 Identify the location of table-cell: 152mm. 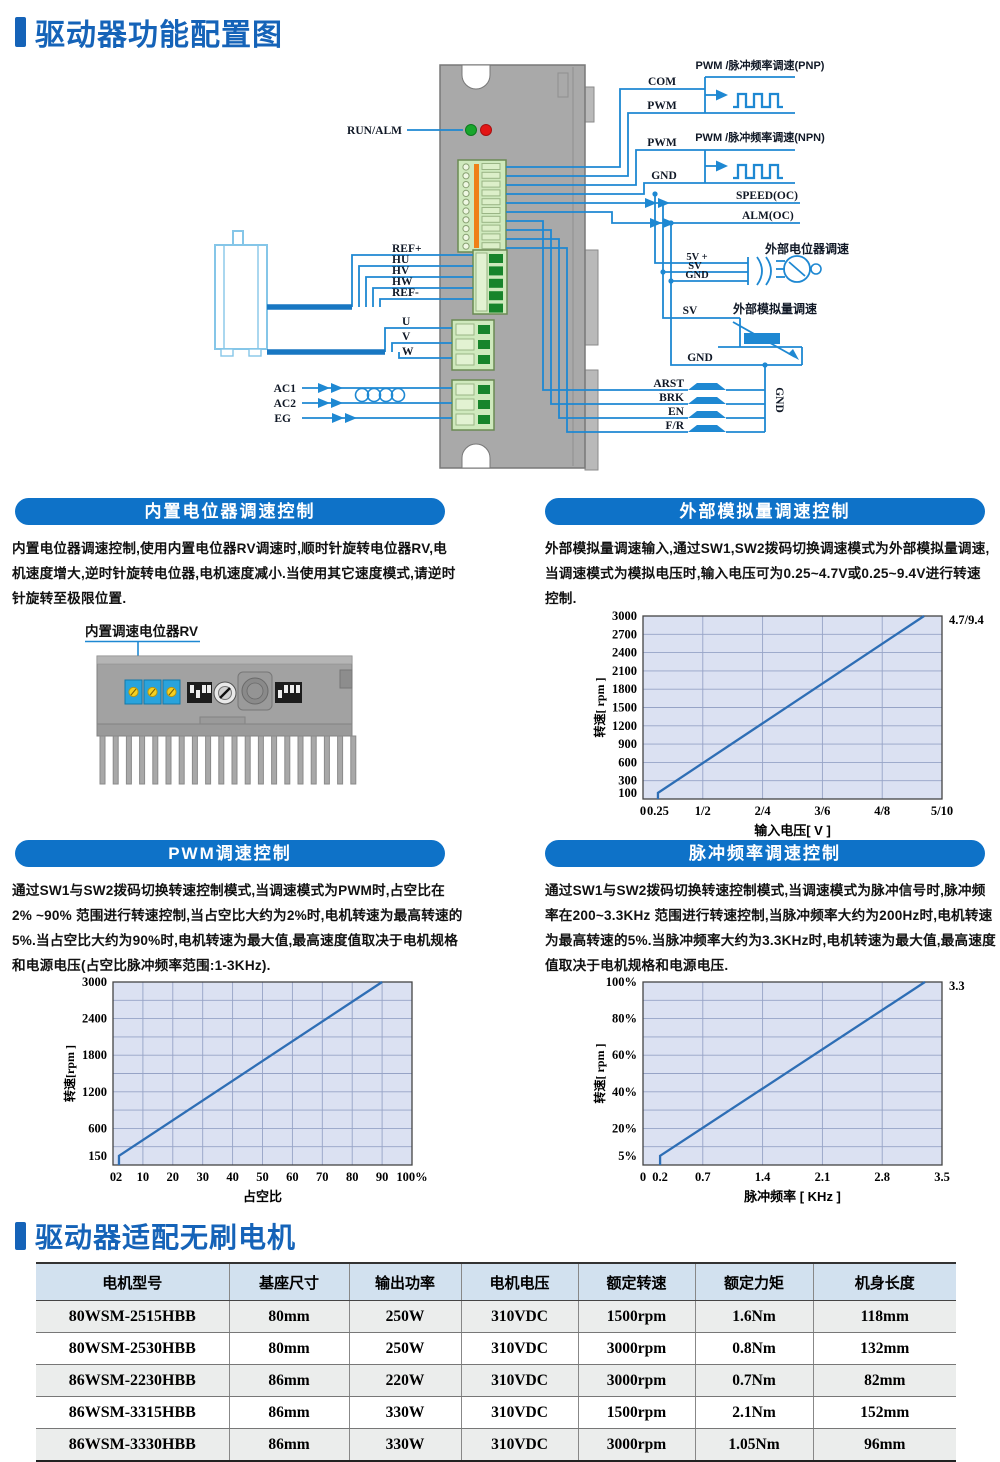
(884, 1412).